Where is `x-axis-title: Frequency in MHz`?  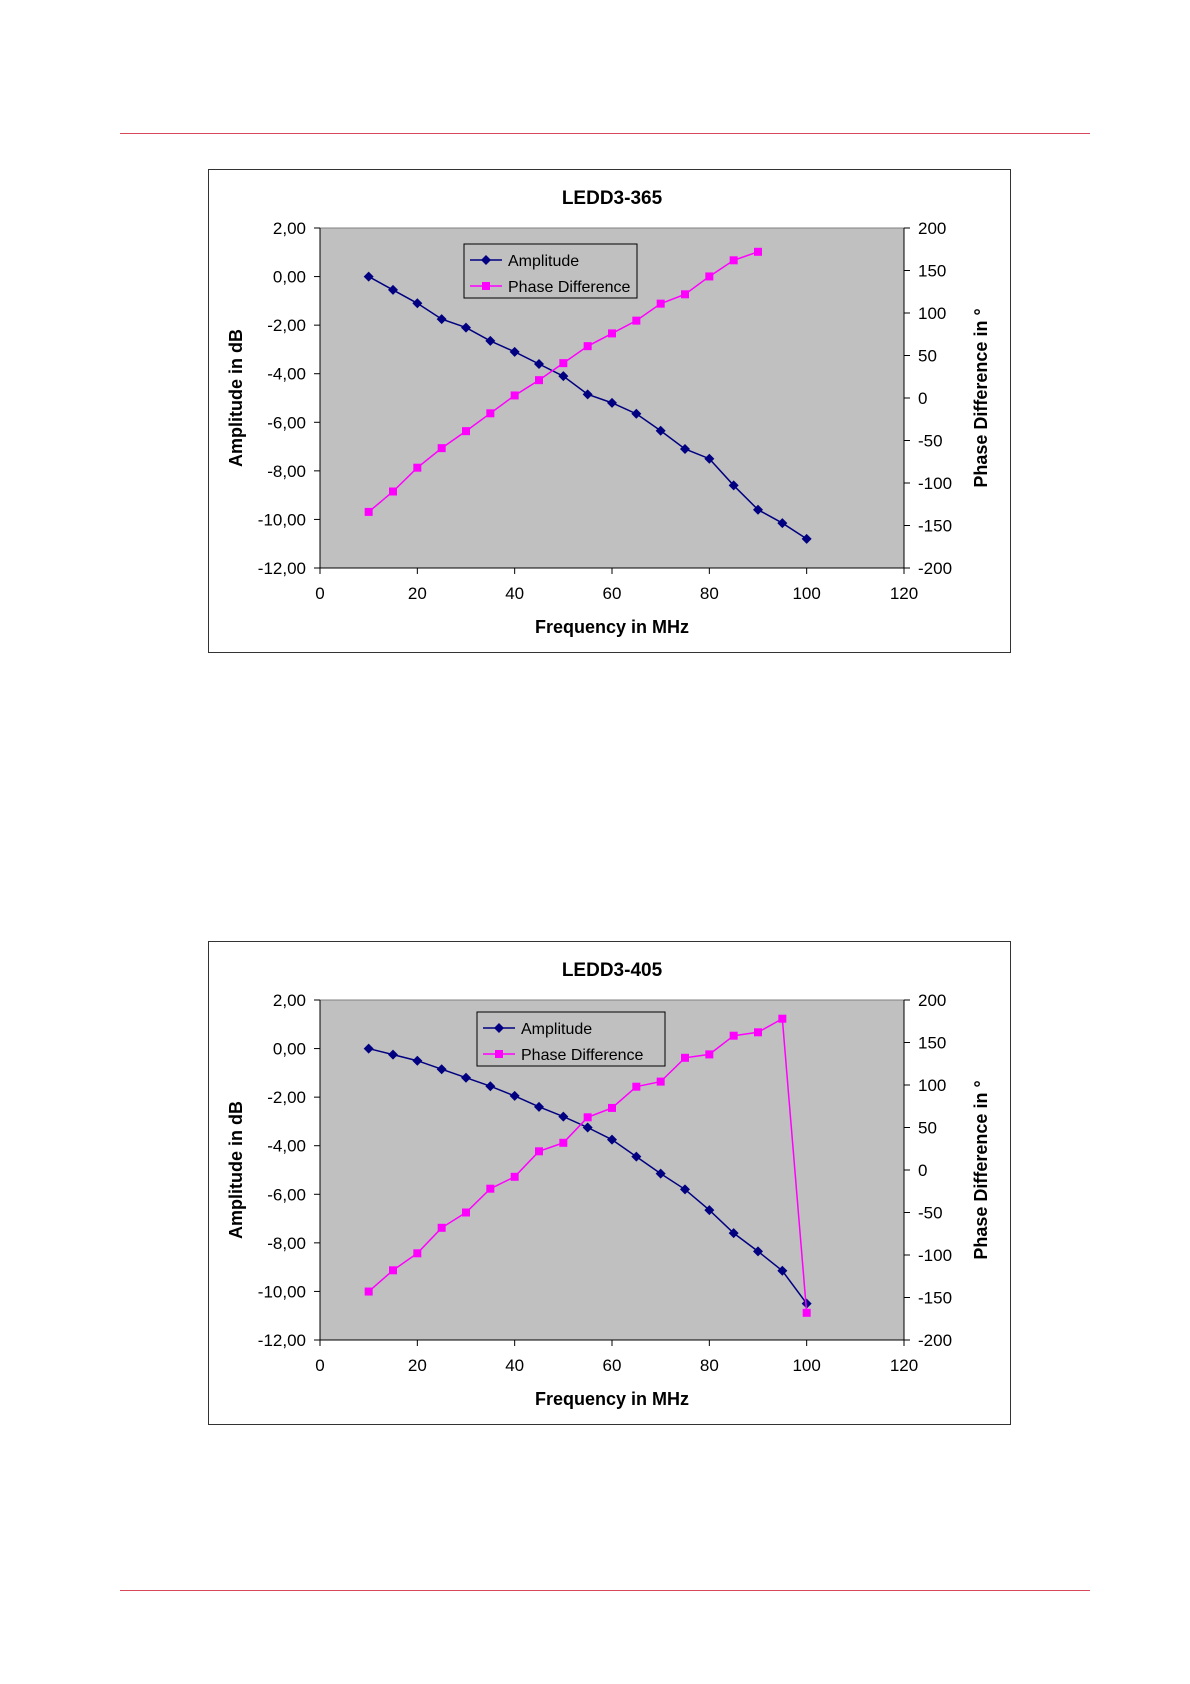
x-axis-title: Frequency in MHz is located at coordinates (612, 1399).